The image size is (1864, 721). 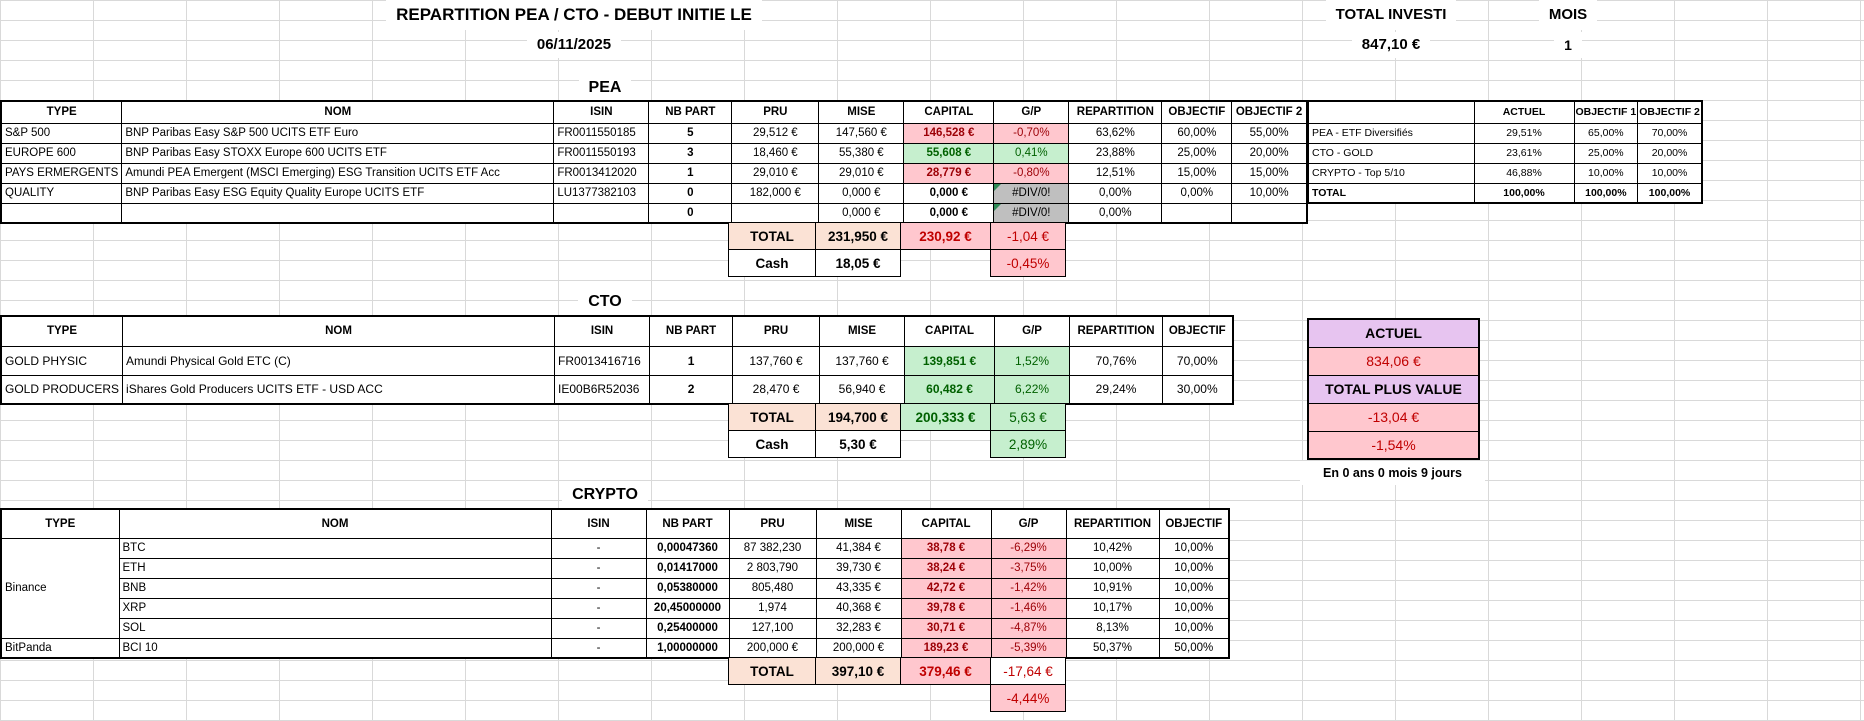 What do you see at coordinates (772, 568) in the screenshot?
I see `cell-pru: 2 803,790` at bounding box center [772, 568].